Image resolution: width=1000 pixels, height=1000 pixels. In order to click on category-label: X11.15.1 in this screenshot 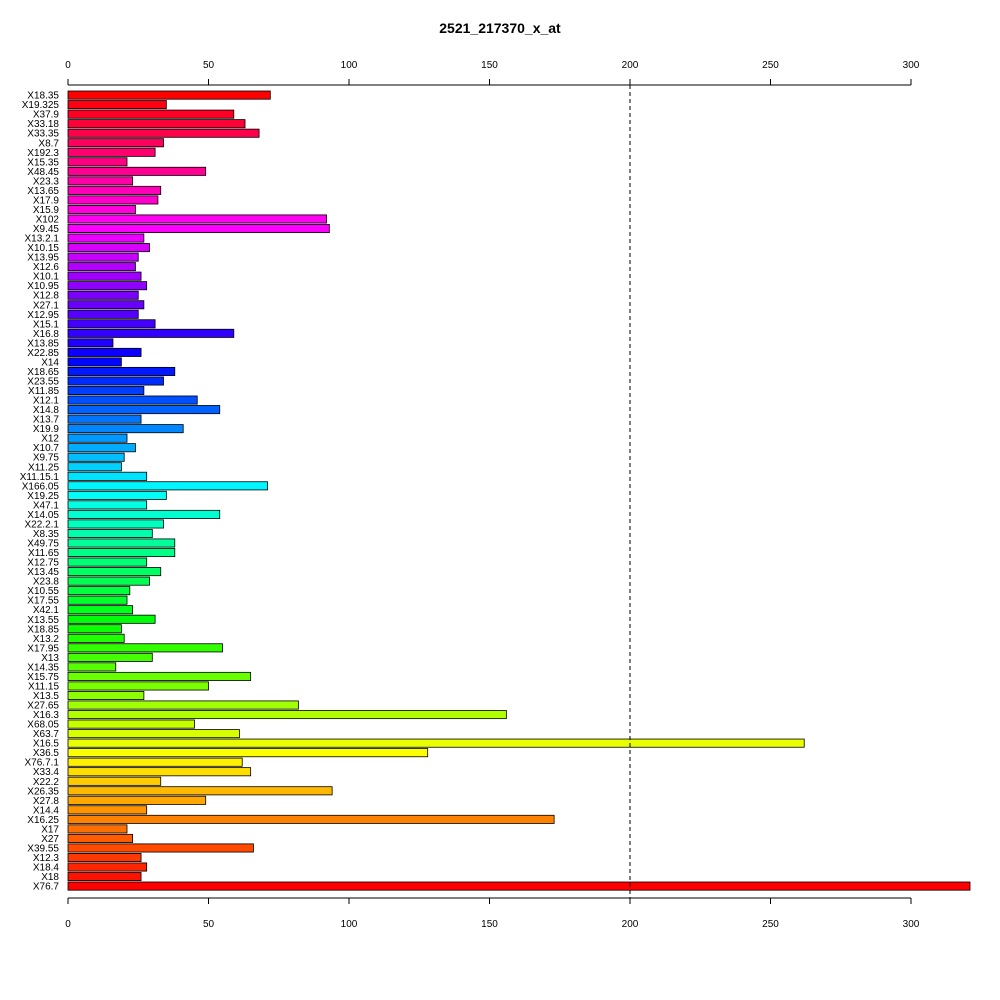, I will do `click(40, 477)`.